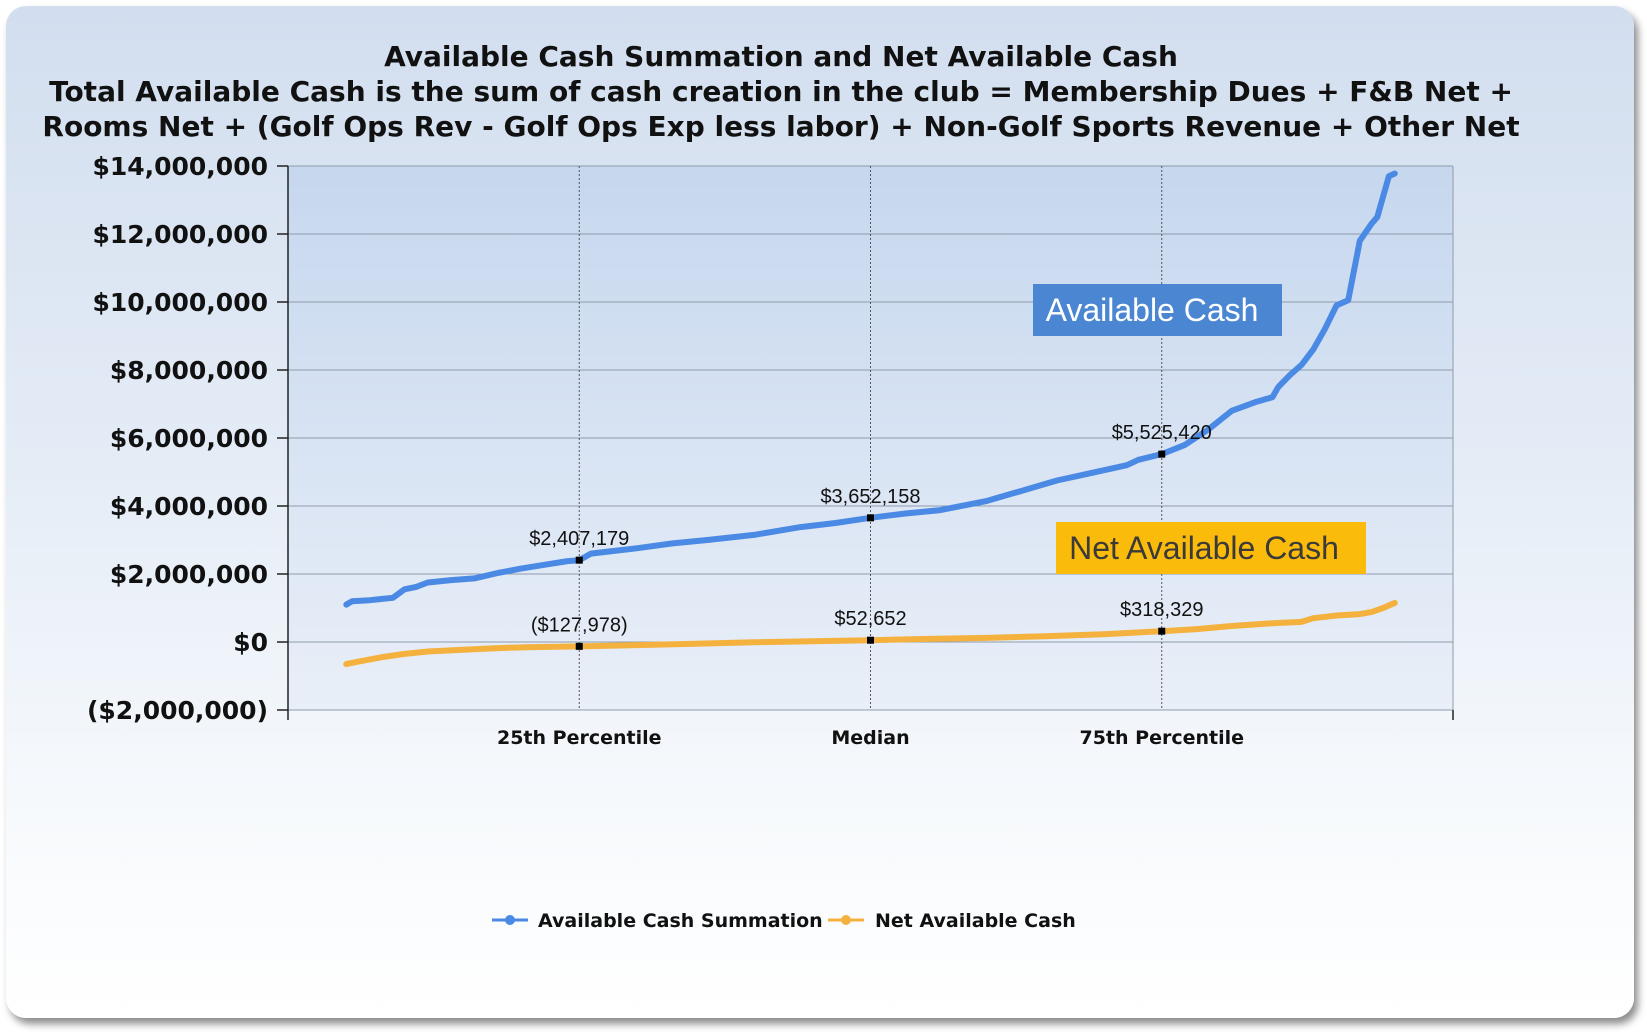 This screenshot has height=1035, width=1647. Describe the element at coordinates (189, 438) in the screenshot. I see `y-tick-label: $6,000,000` at that location.